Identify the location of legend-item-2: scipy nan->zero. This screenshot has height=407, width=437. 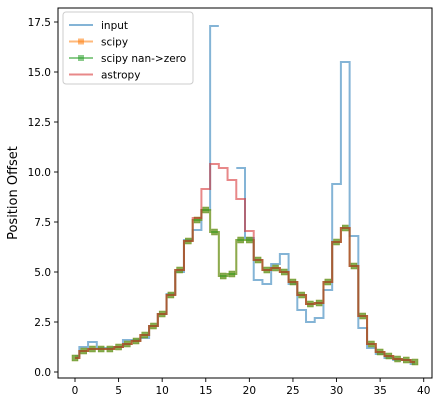
(127, 59).